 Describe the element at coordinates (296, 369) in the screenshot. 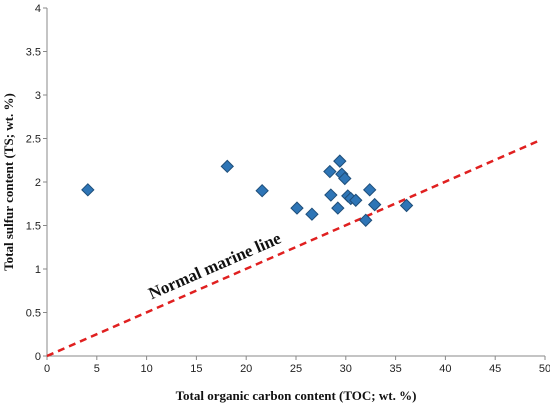

I see `x-tick-label: 25` at that location.